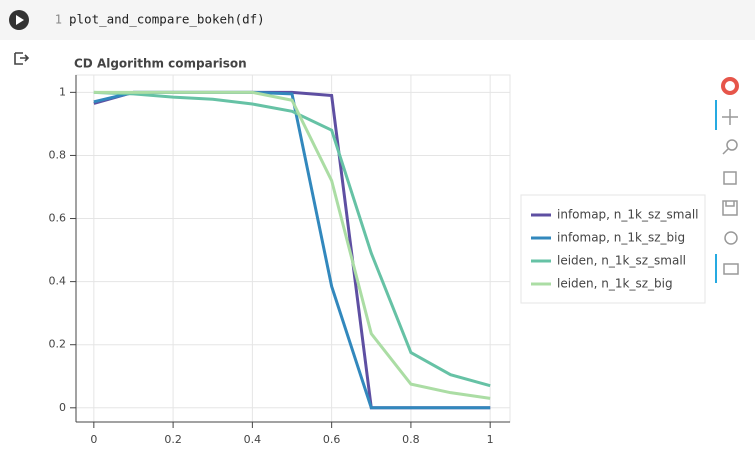 Image resolution: width=755 pixels, height=464 pixels. I want to click on reset-tool, so click(731, 238).